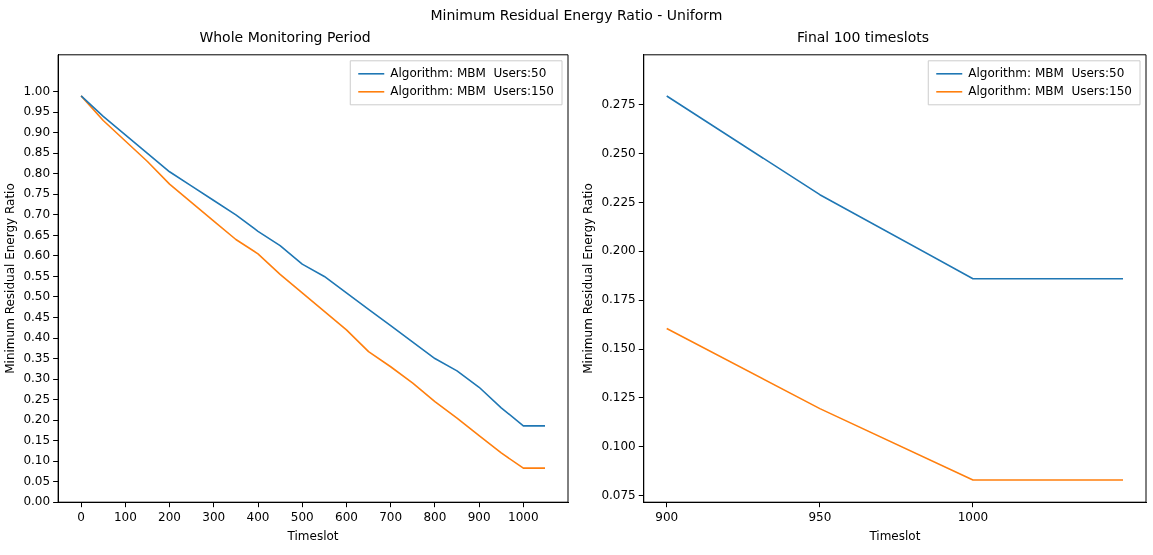 The width and height of the screenshot is (1153, 555). I want to click on y-tick-label: 0.25, so click(37, 398).